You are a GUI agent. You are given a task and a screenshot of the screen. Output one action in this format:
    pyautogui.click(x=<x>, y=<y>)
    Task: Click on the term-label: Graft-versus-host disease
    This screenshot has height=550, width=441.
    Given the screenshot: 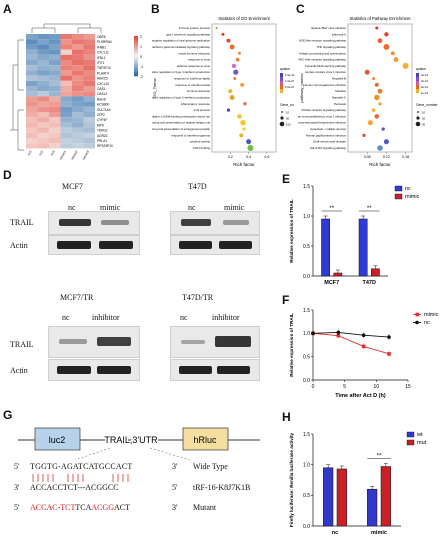 What is the action you would take?
    pyautogui.click(x=329, y=142)
    